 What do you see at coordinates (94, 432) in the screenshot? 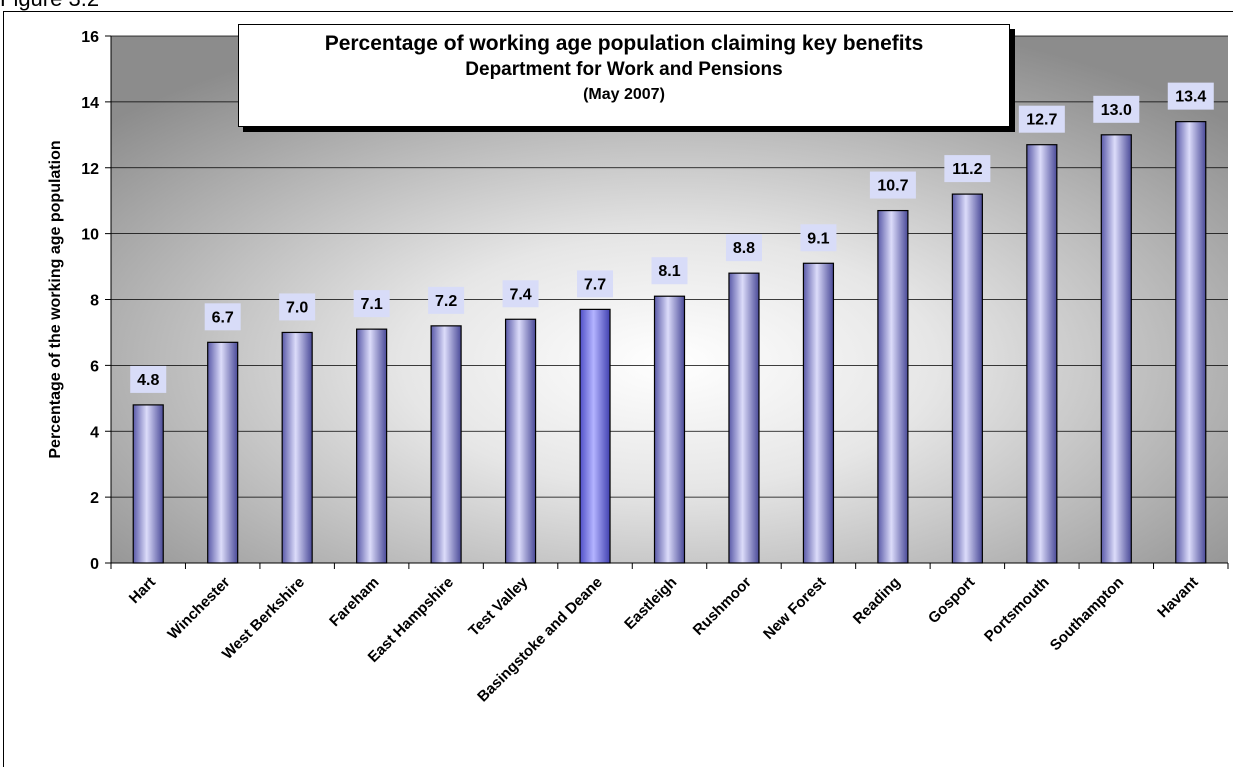
I see `y-tick-label: 4` at bounding box center [94, 432].